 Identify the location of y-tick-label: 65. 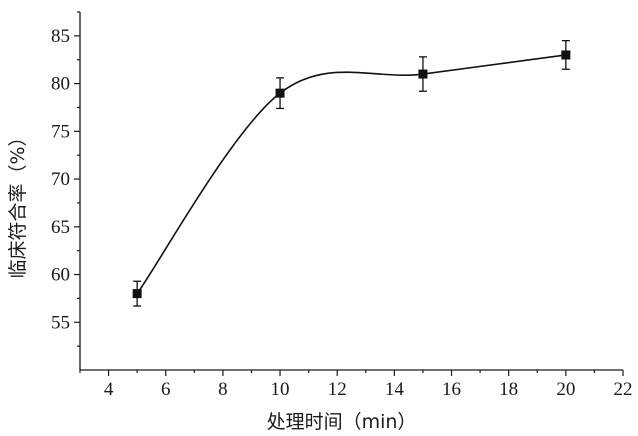
(60, 227).